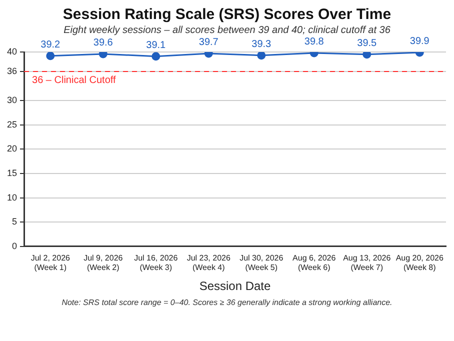  I want to click on y-tick-label: 40, so click(12, 51).